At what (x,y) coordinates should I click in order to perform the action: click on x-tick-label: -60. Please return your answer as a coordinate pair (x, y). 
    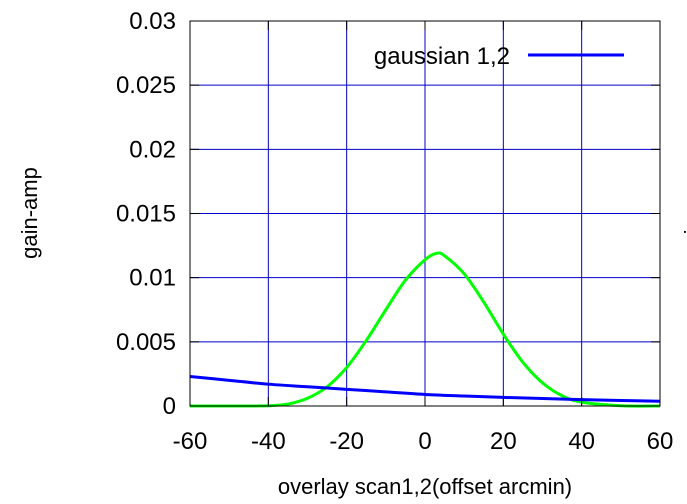
    Looking at the image, I should click on (190, 441).